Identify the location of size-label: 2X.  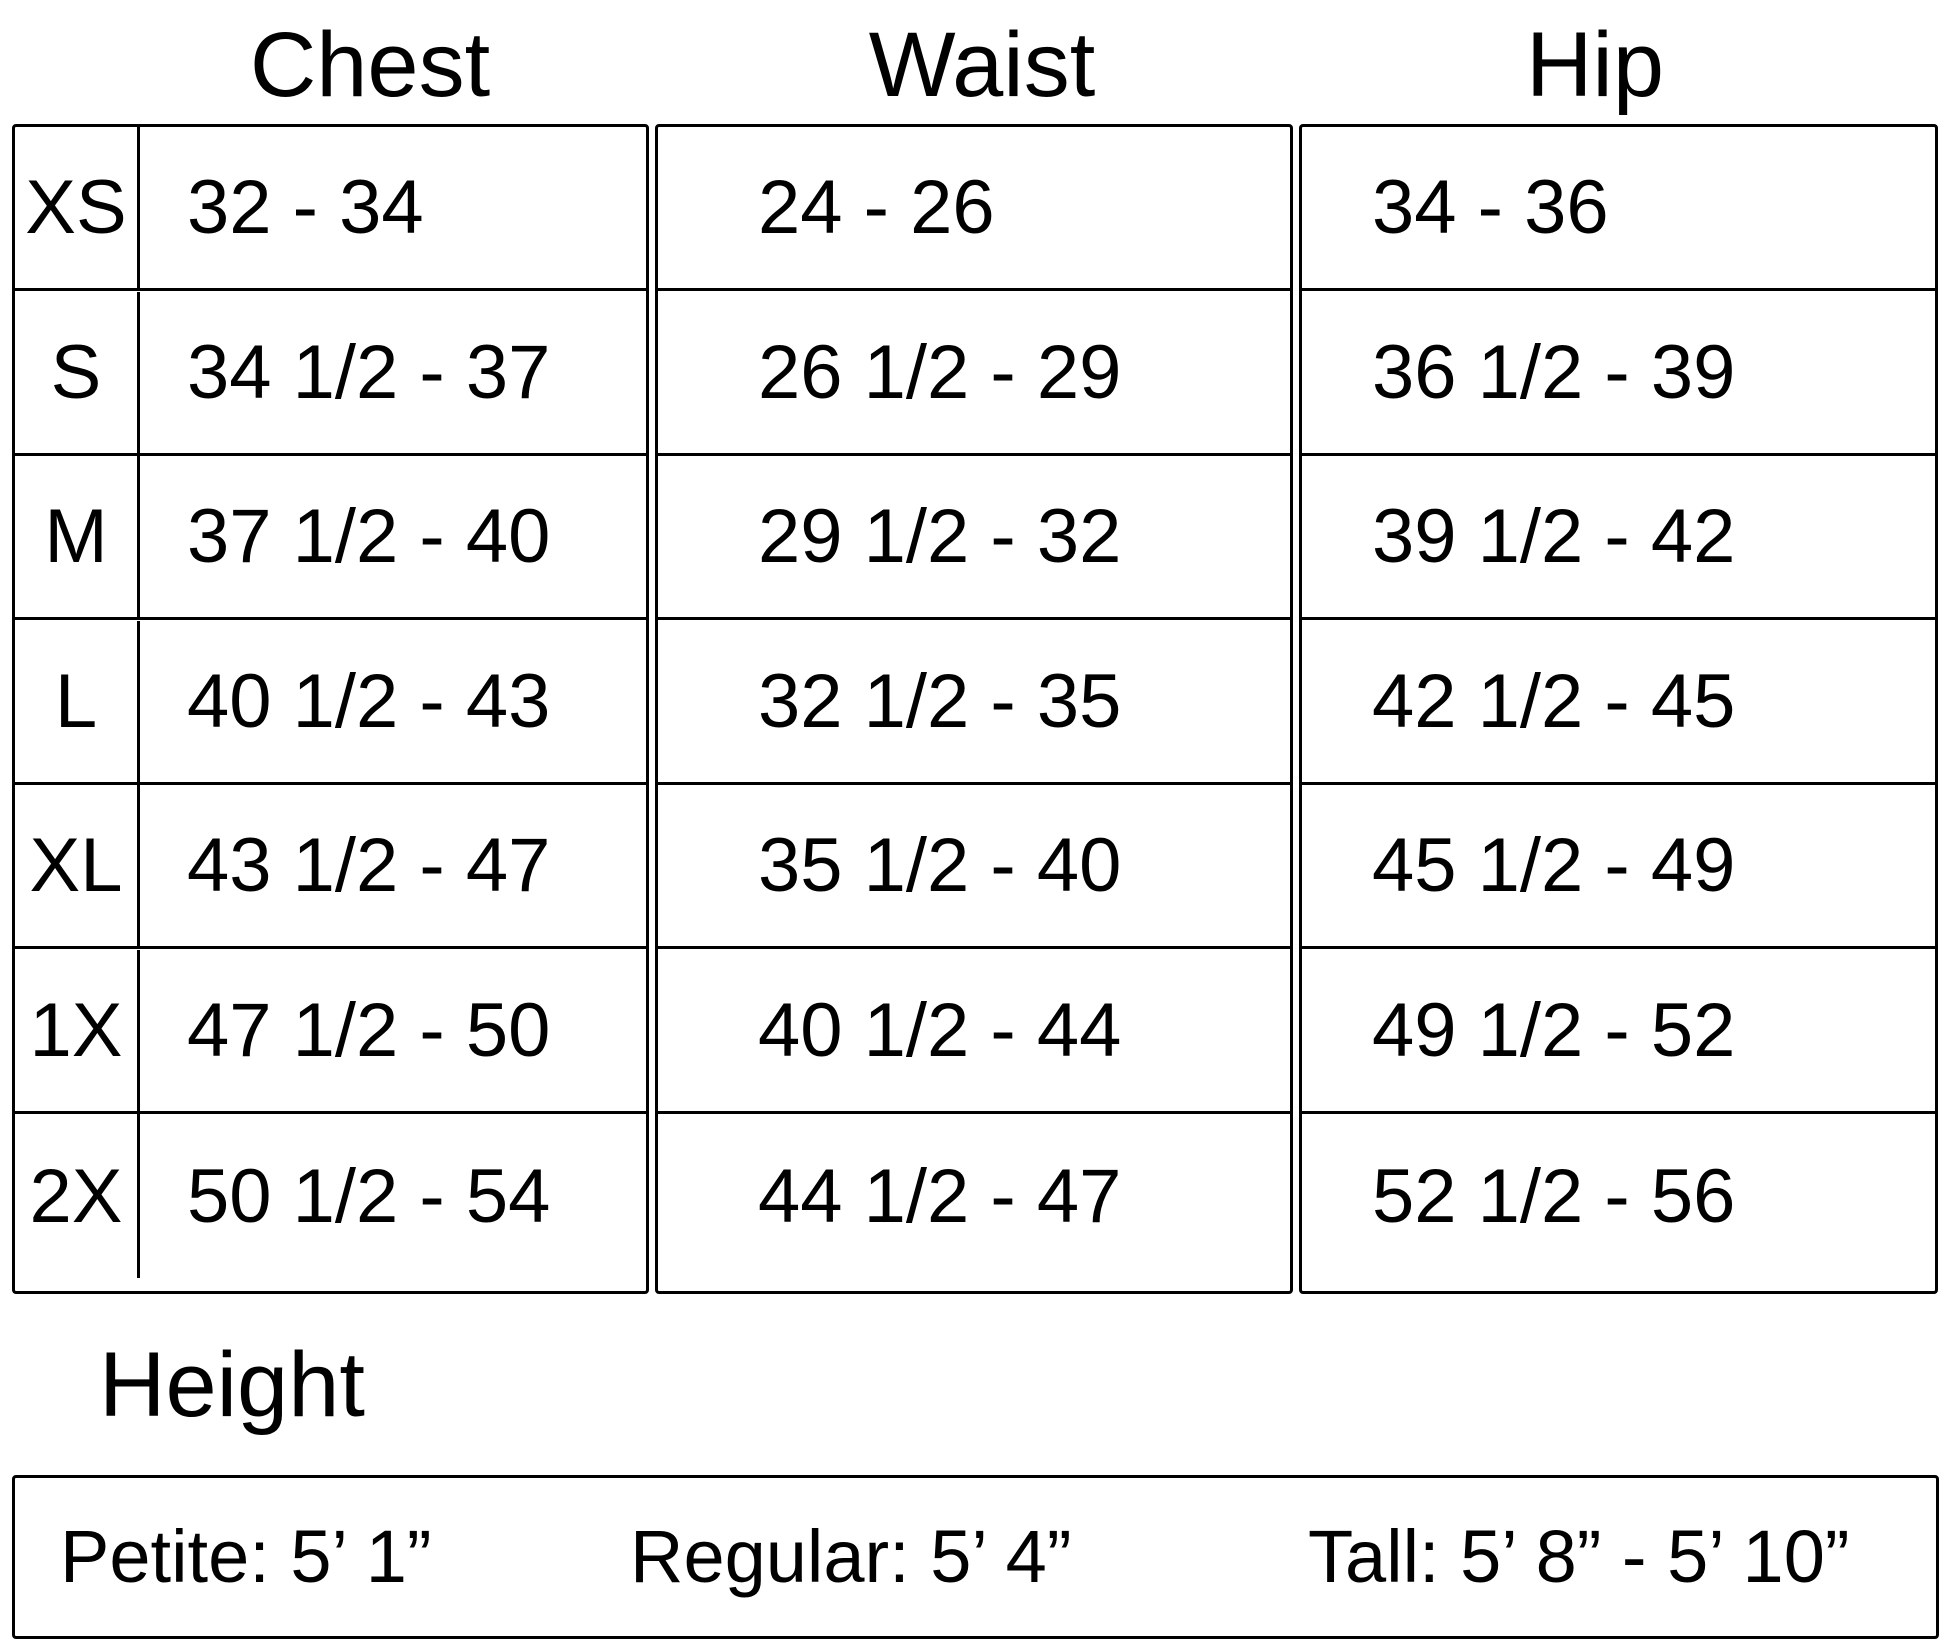
(77, 1196).